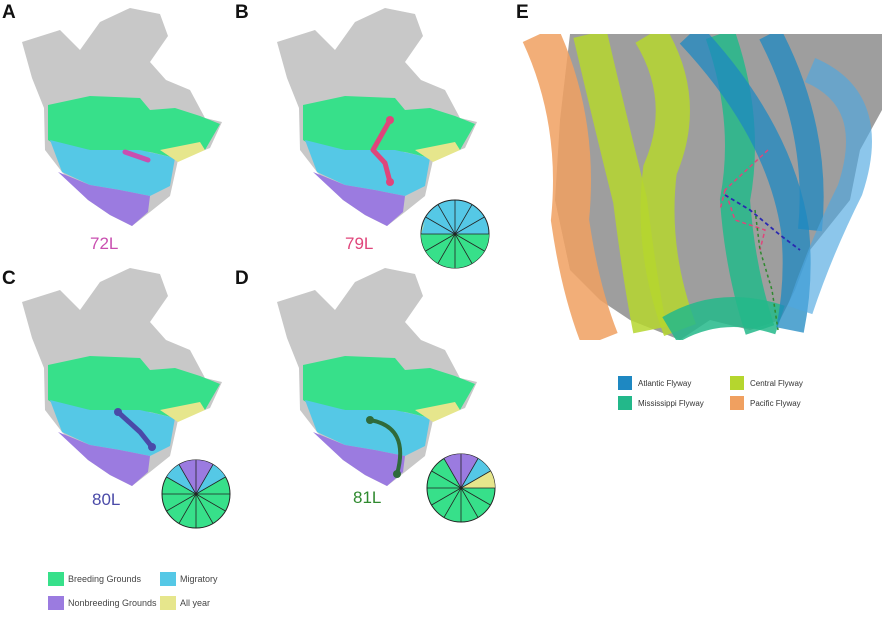 The height and width of the screenshot is (622, 886). What do you see at coordinates (791, 133) in the screenshot?
I see `atlantic-flyway-band-central` at bounding box center [791, 133].